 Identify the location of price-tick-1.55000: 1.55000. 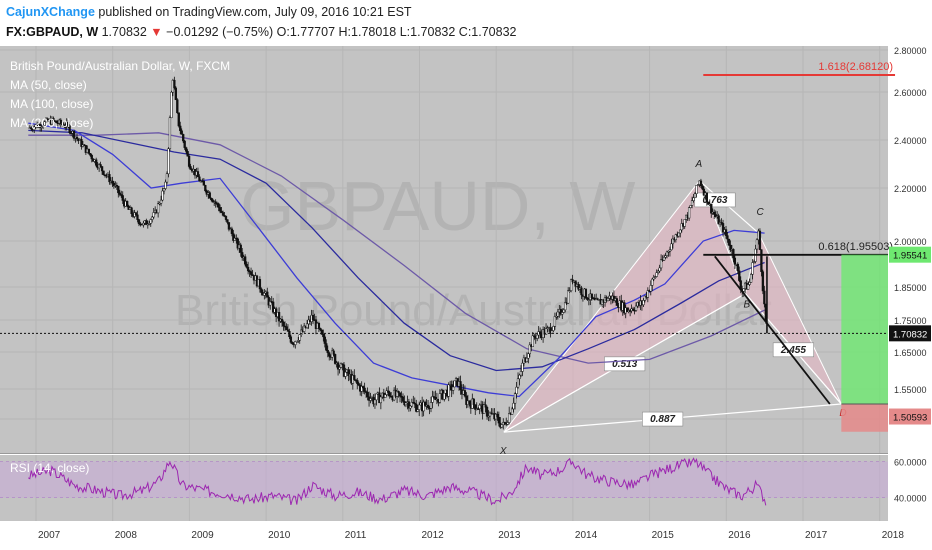
(910, 390).